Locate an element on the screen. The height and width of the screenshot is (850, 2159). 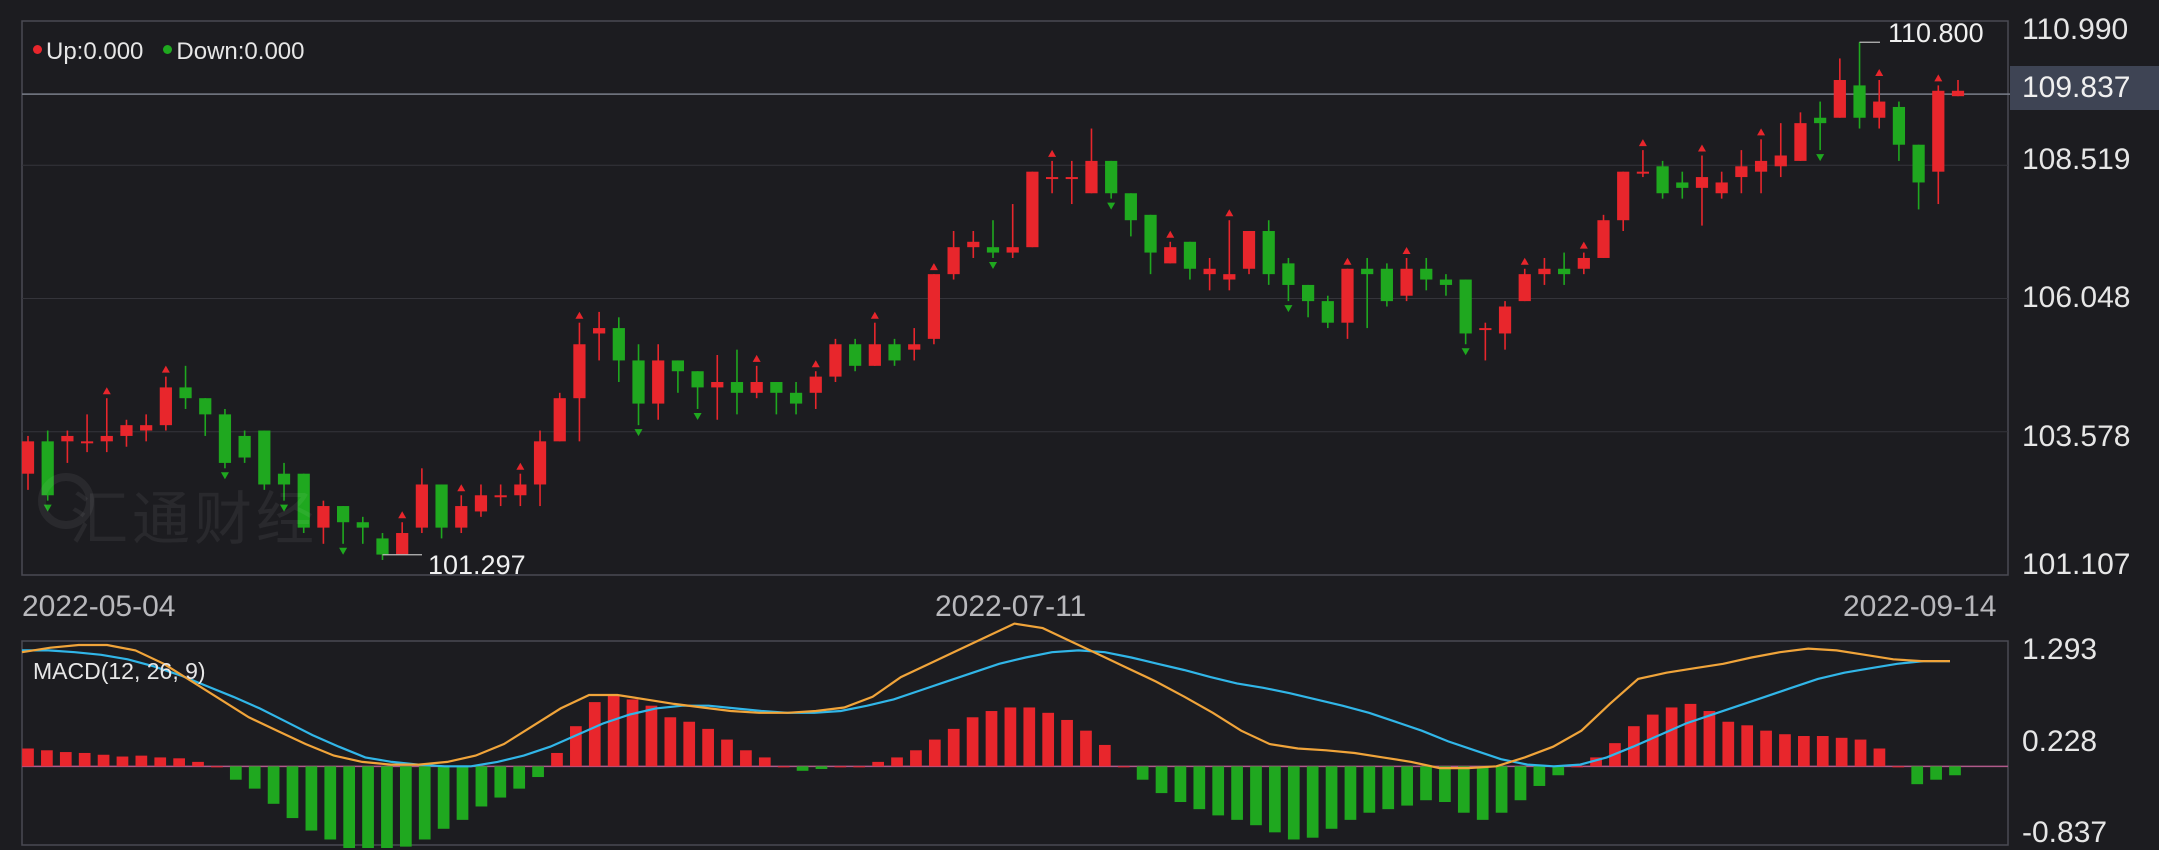
macd-tick-2: -0.837 is located at coordinates (2065, 832).